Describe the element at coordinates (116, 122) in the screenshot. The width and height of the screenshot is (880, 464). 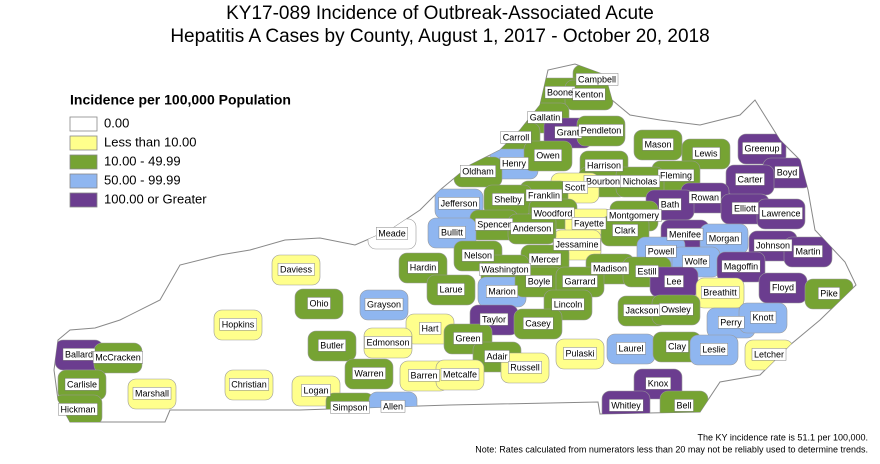
I see `legend-label: 0.00` at that location.